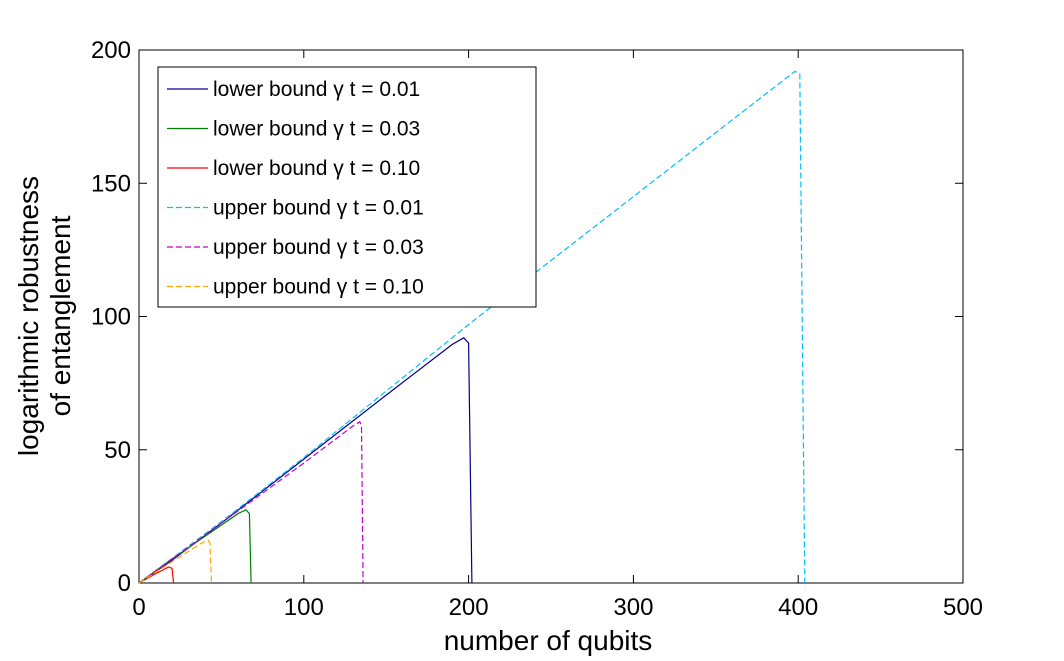 The image size is (1064, 661). Describe the element at coordinates (28, 316) in the screenshot. I see `y-axis-label: logarithmic robustness` at that location.